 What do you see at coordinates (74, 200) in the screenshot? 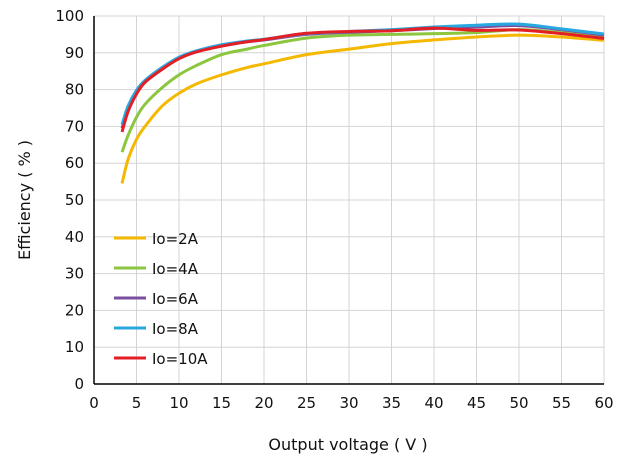
I see `y-tick-label: 50` at bounding box center [74, 200].